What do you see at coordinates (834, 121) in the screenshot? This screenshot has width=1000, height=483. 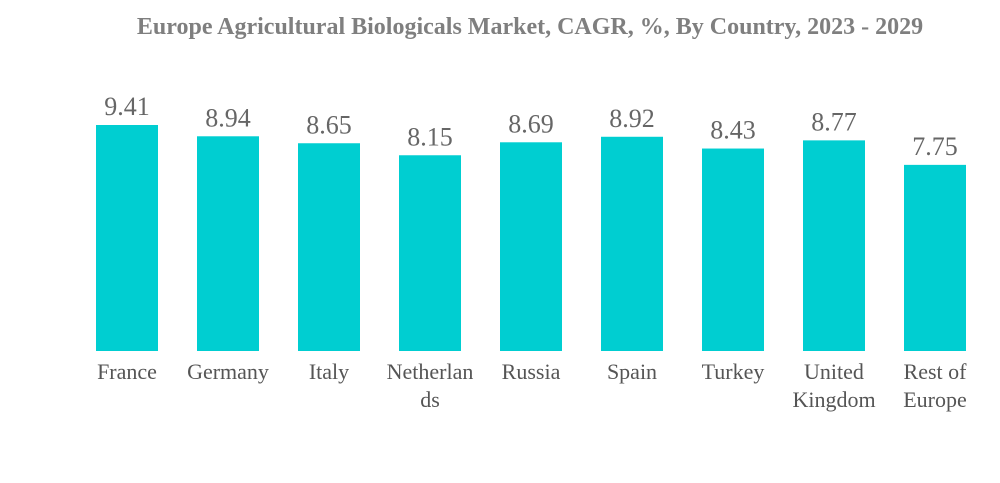 I see `value-label: 8.77` at bounding box center [834, 121].